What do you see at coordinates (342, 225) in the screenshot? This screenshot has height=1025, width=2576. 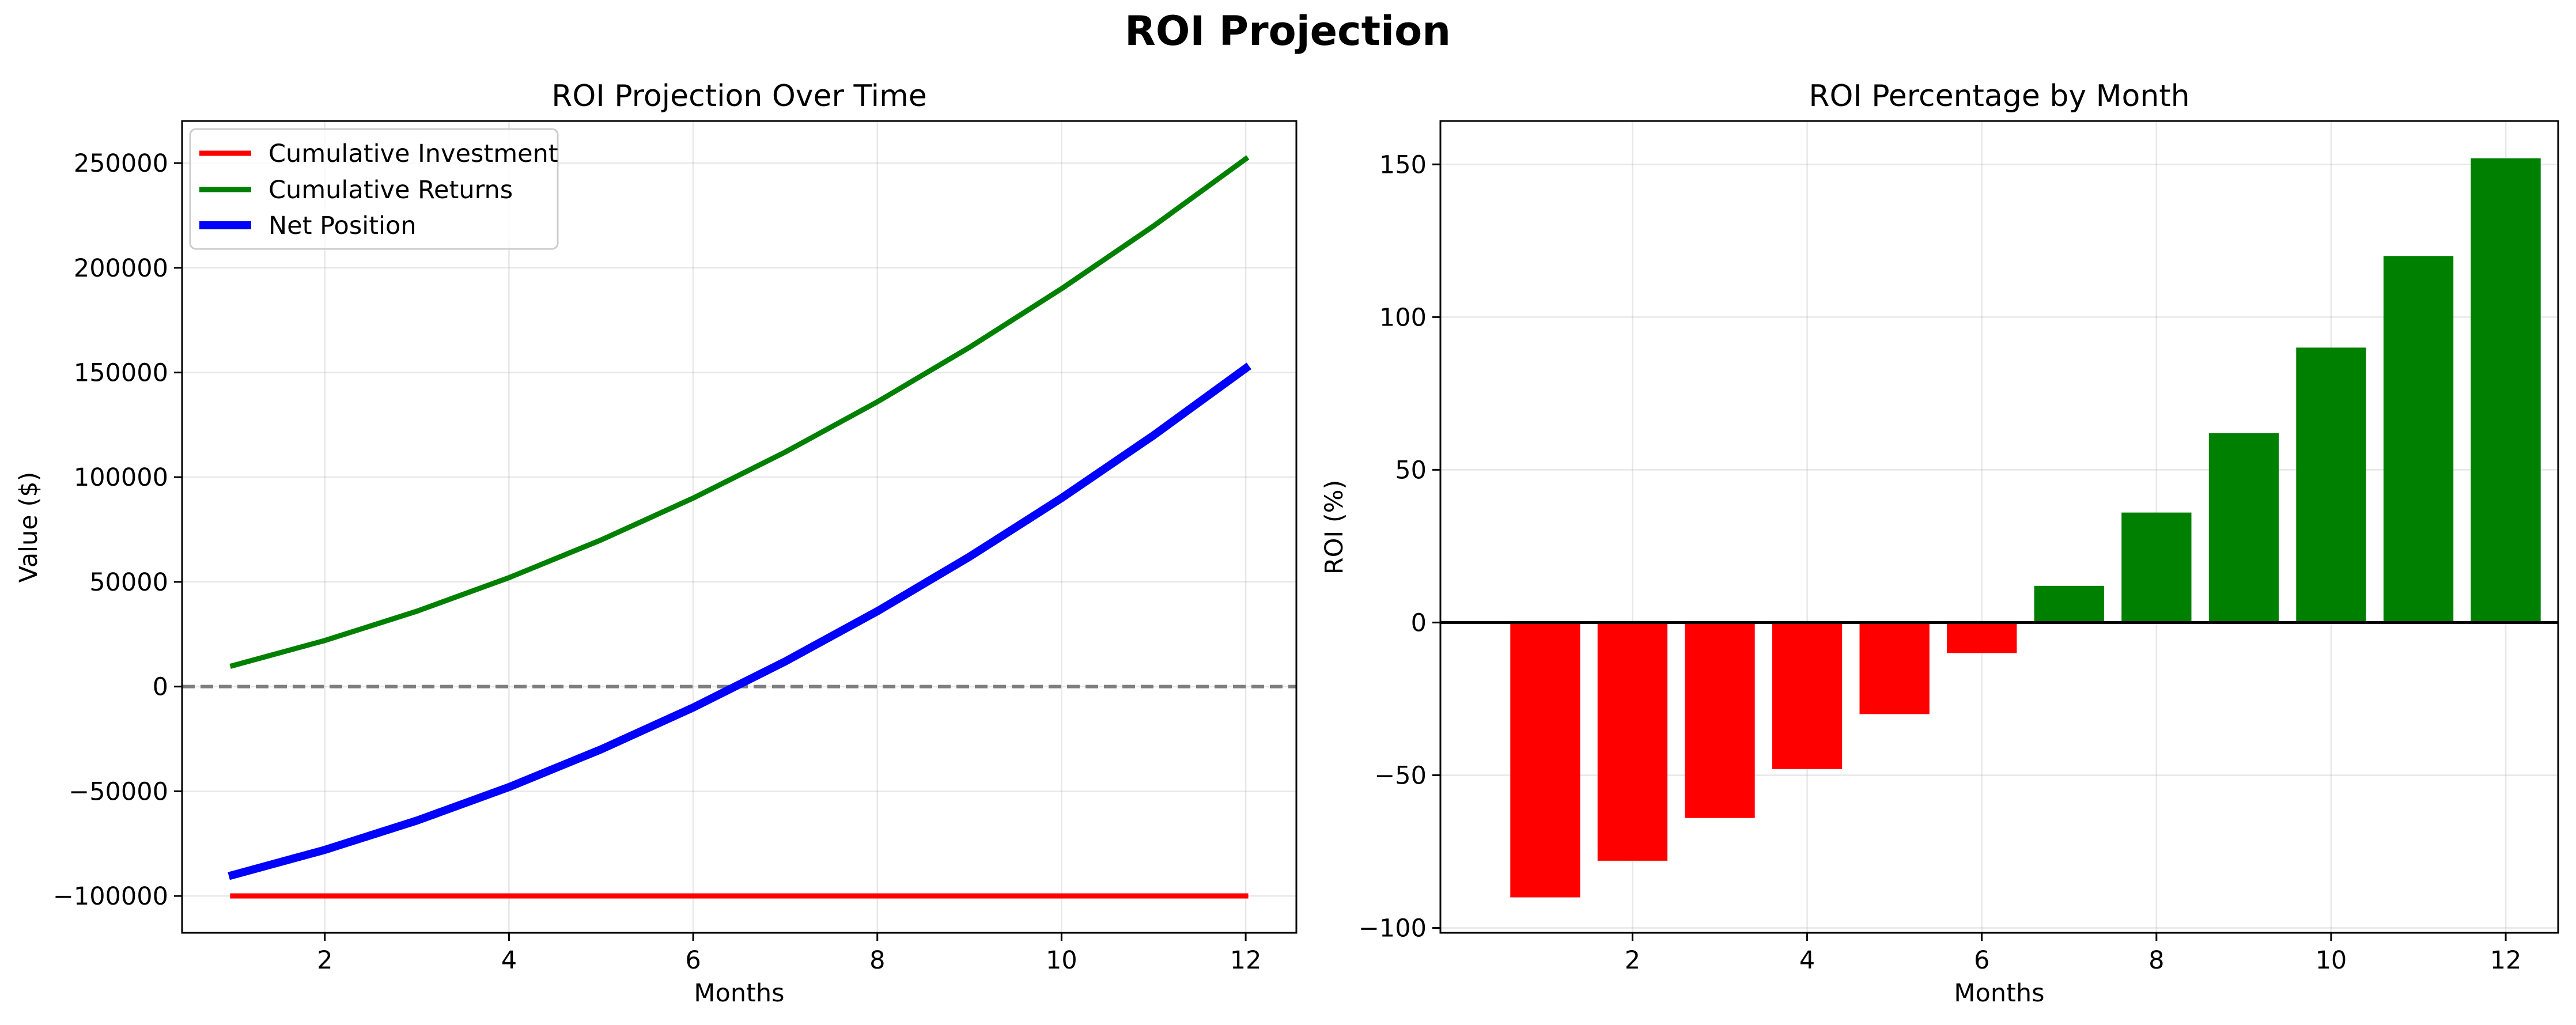 I see `legend-label-net: Net Position` at bounding box center [342, 225].